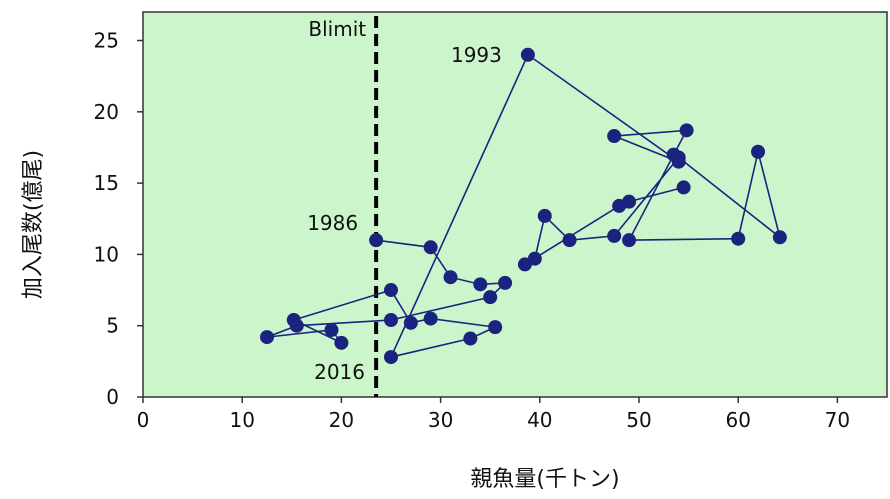  I want to click on y-tick-label: 20, so click(106, 112).